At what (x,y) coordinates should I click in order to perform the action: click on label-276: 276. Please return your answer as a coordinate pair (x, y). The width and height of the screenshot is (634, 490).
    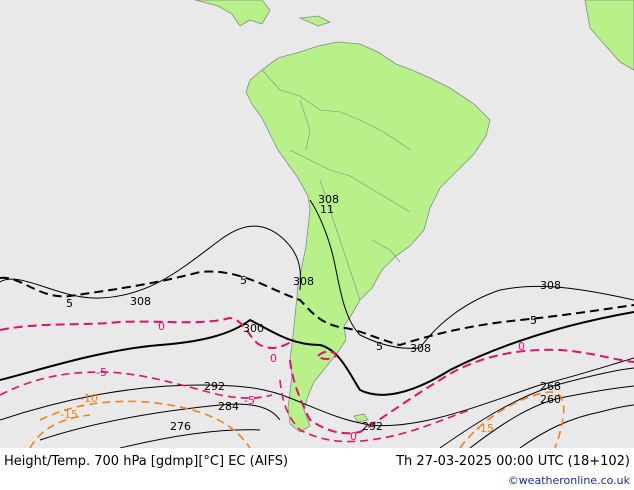
    Looking at the image, I should click on (180, 426).